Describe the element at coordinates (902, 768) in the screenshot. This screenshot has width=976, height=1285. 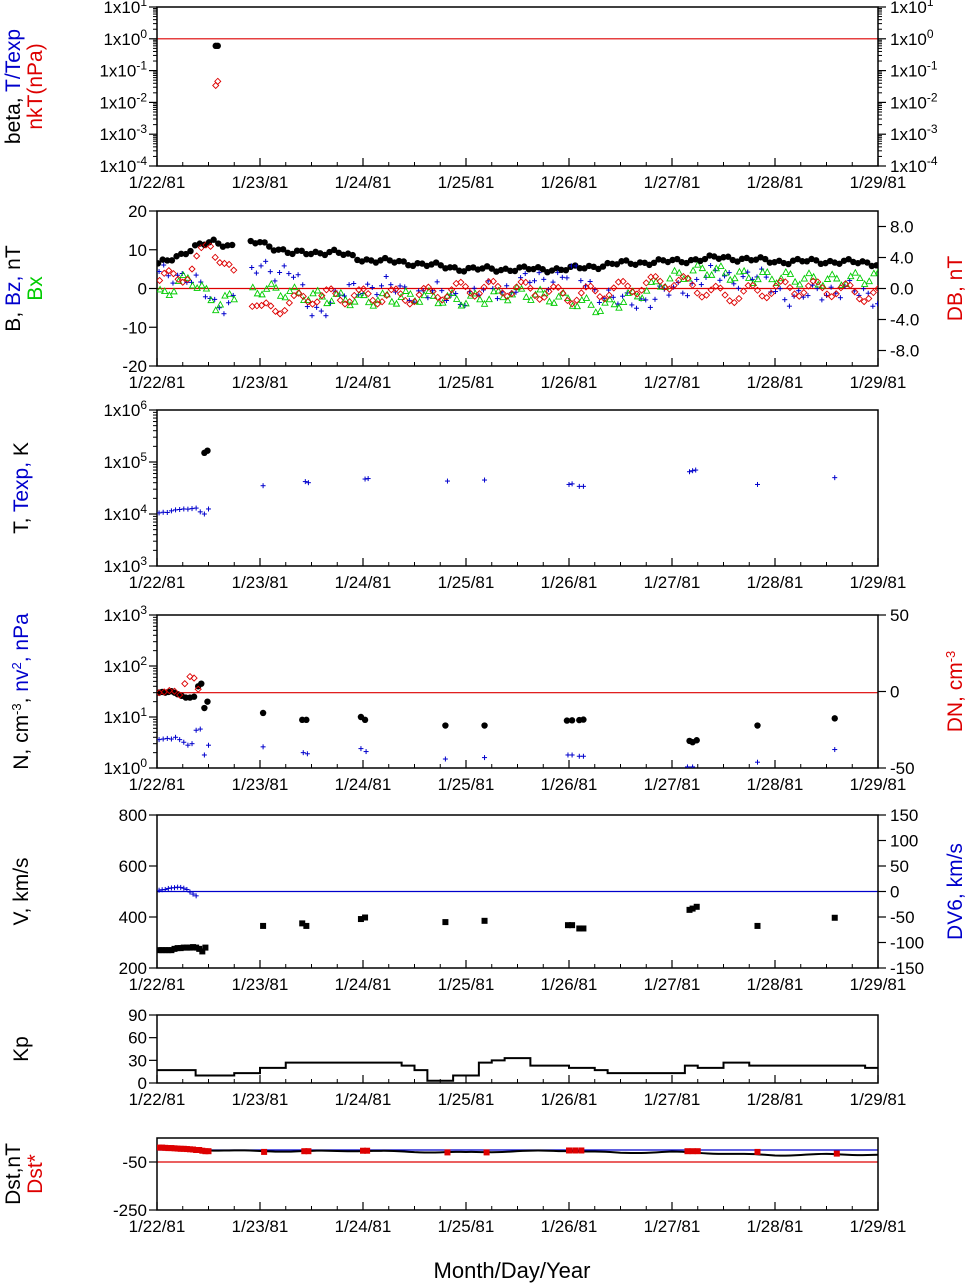
I see `y2-tick-label: -50` at that location.